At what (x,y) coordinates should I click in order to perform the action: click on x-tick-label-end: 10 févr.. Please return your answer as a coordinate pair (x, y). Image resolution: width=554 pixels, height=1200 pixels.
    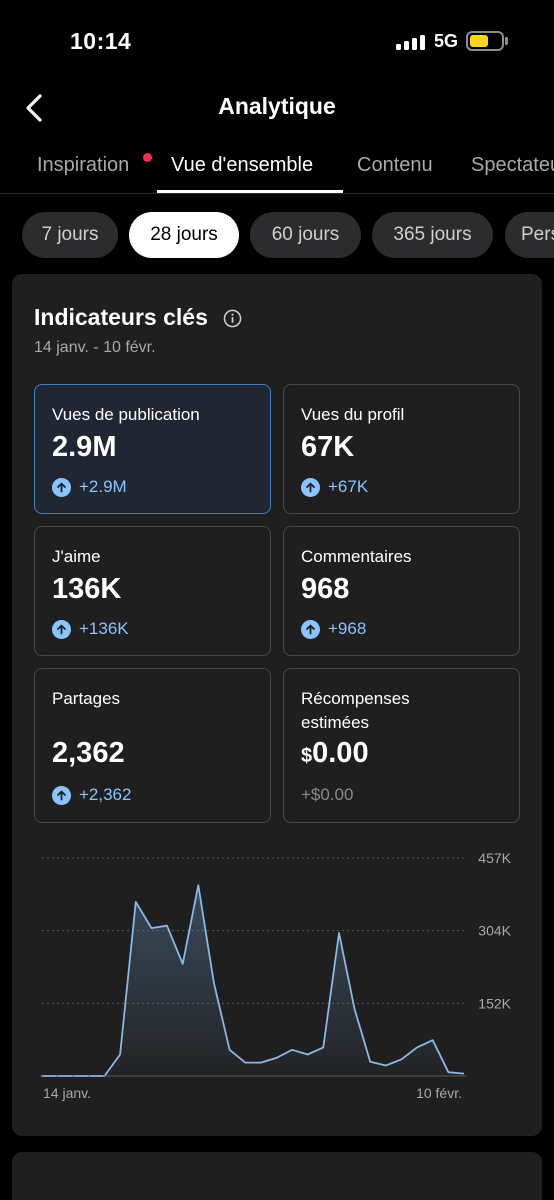
    Looking at the image, I should click on (439, 1093).